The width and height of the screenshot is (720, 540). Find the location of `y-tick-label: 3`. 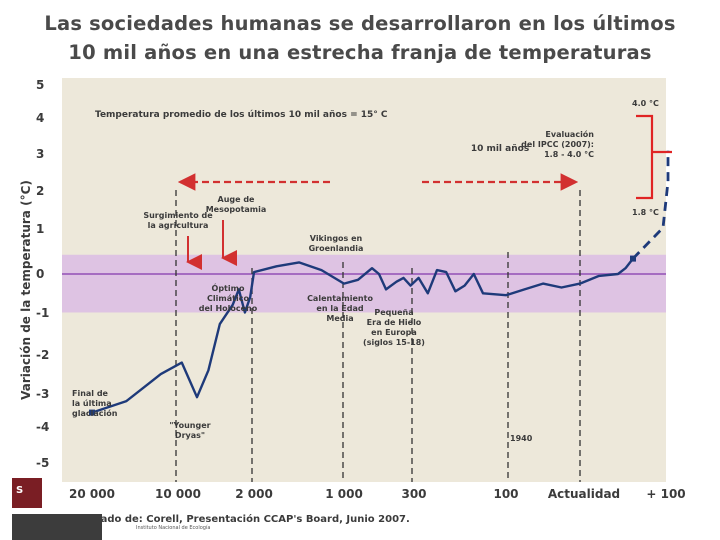

y-tick-label: 3 is located at coordinates (40, 154).